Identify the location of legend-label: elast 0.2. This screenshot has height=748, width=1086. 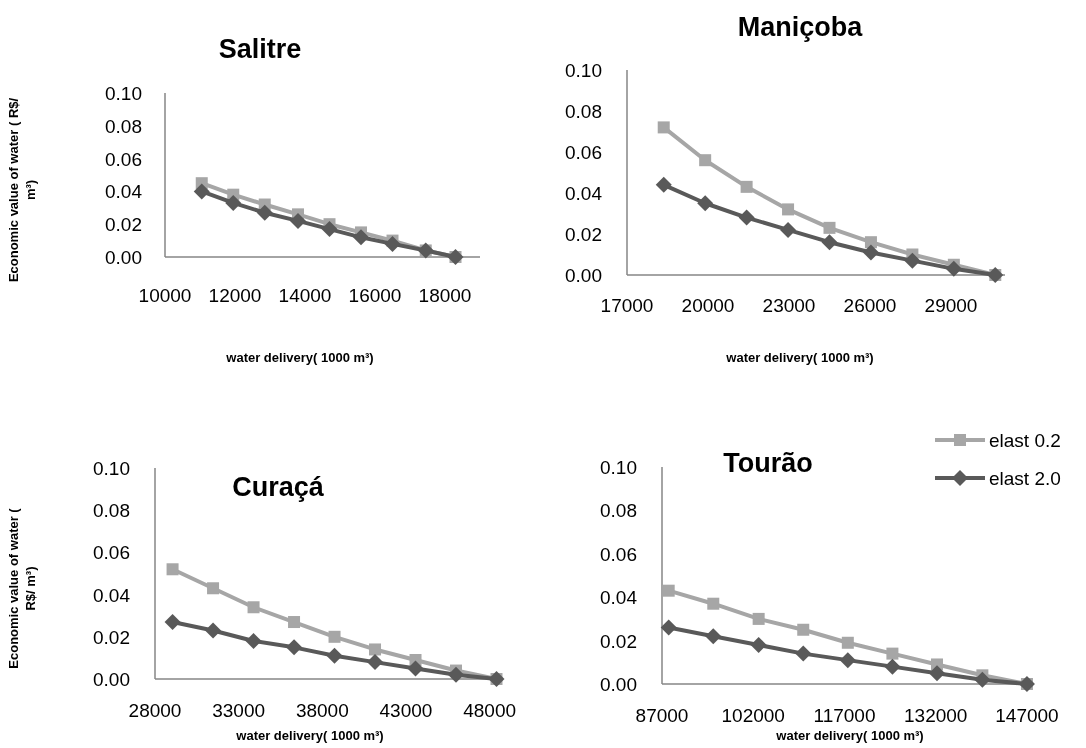
(1025, 440).